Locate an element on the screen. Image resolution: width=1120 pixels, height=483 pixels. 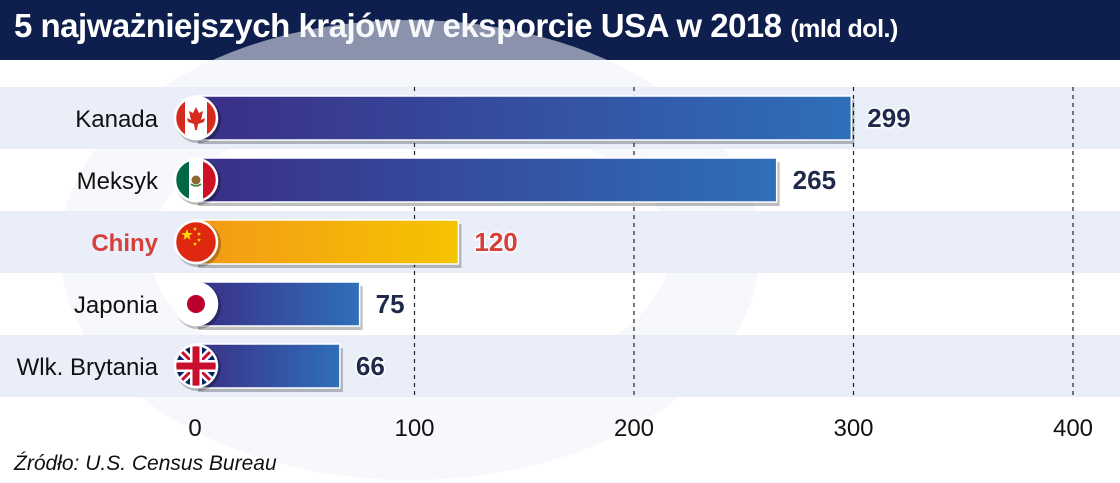
chart-title-unit: (mld dol.) is located at coordinates (844, 29).